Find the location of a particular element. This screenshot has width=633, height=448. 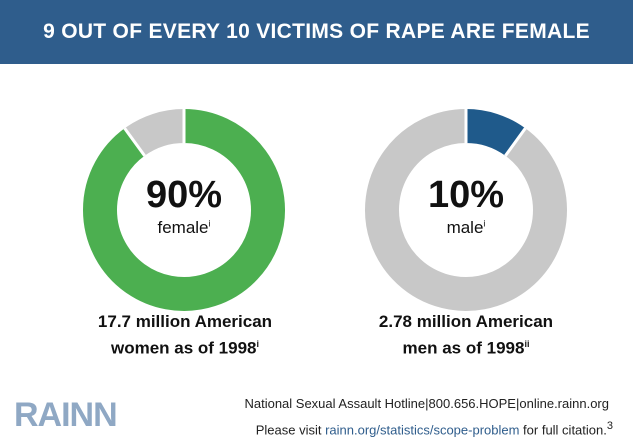

male-caption-line1: 2.78 million American is located at coordinates (466, 321).